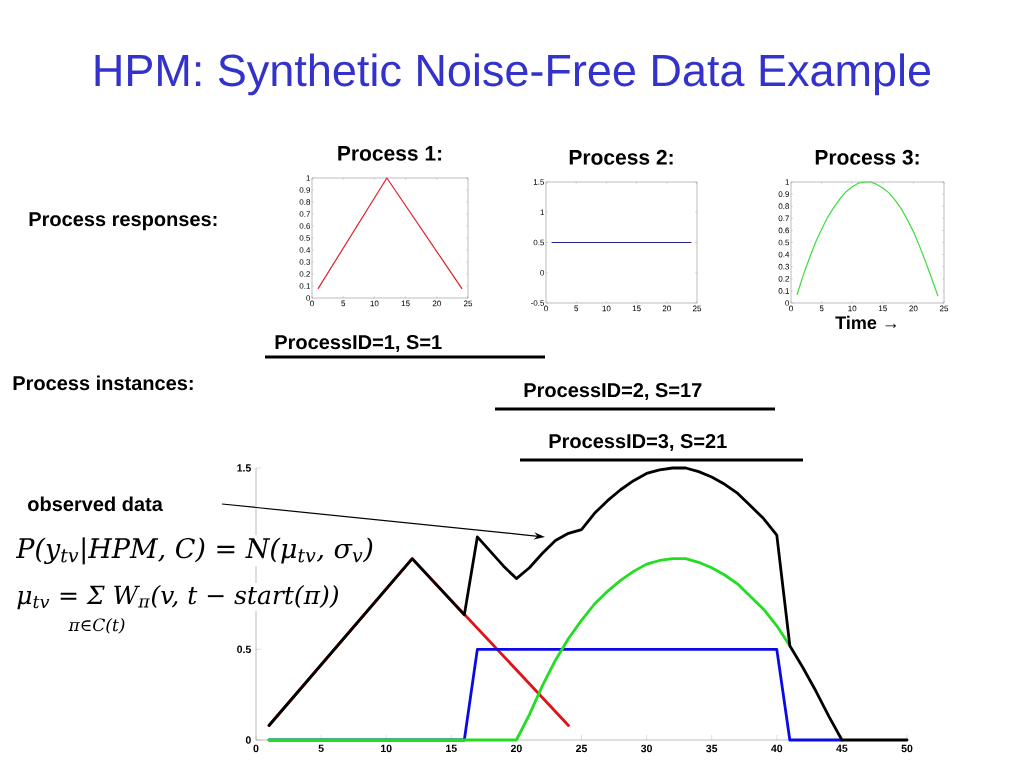  What do you see at coordinates (621, 157) in the screenshot?
I see `chart-title: Process 2:` at bounding box center [621, 157].